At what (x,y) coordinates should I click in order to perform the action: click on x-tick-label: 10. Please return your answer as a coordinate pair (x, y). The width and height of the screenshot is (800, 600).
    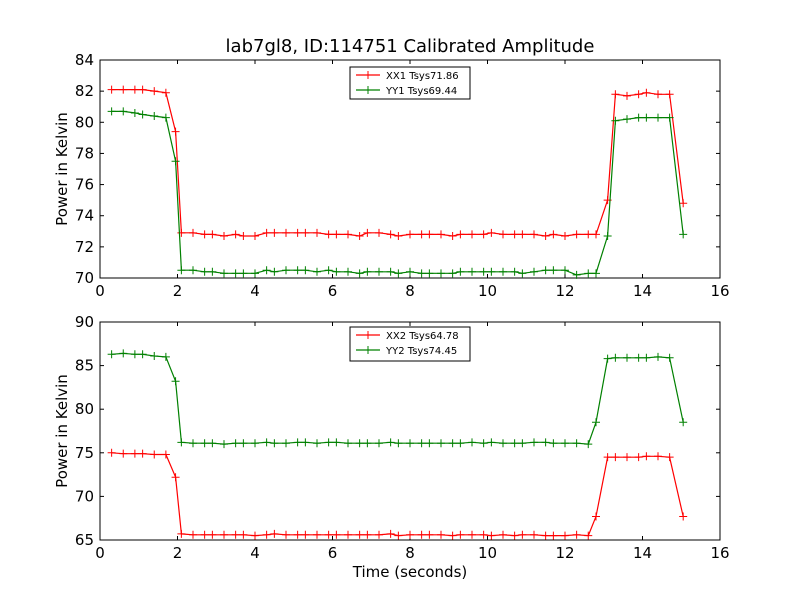
    Looking at the image, I should click on (487, 553).